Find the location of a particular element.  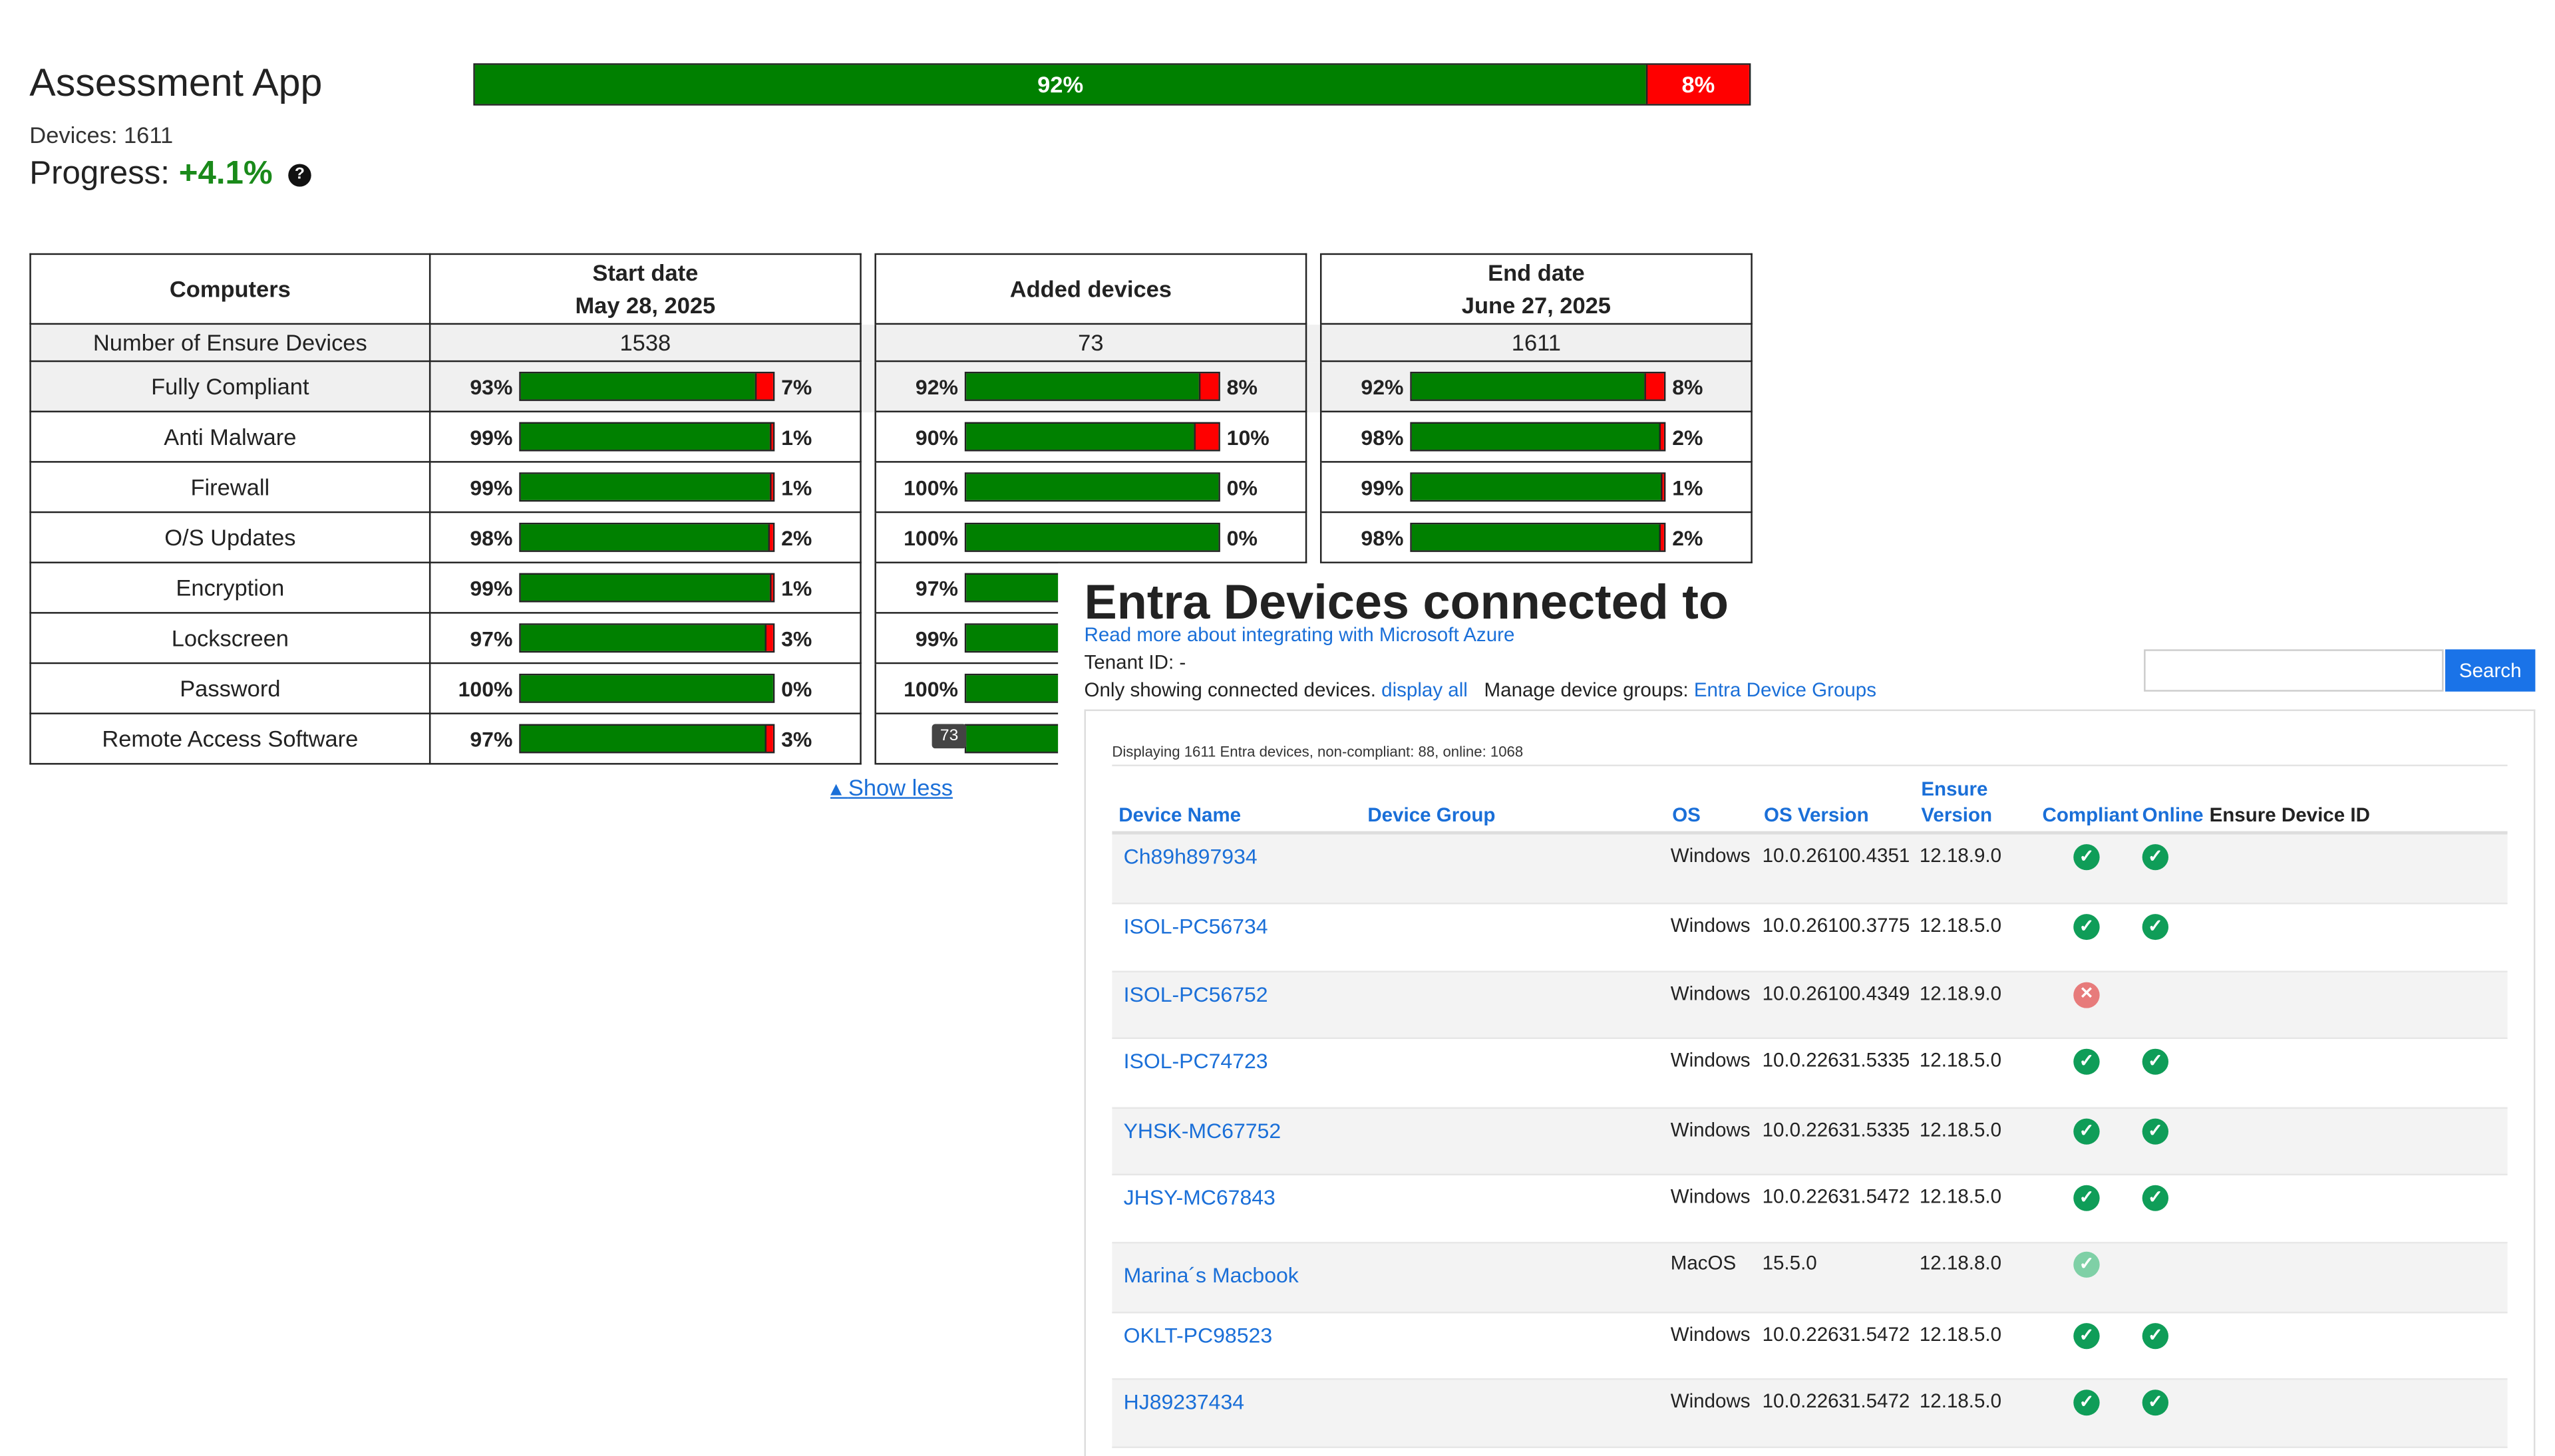

question-circle-icon: ? is located at coordinates (299, 175).